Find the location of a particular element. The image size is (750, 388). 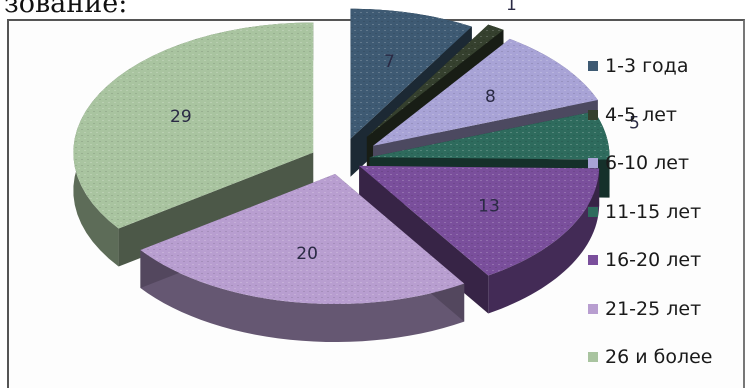

legend-label: 6-10 лет is located at coordinates (647, 163).